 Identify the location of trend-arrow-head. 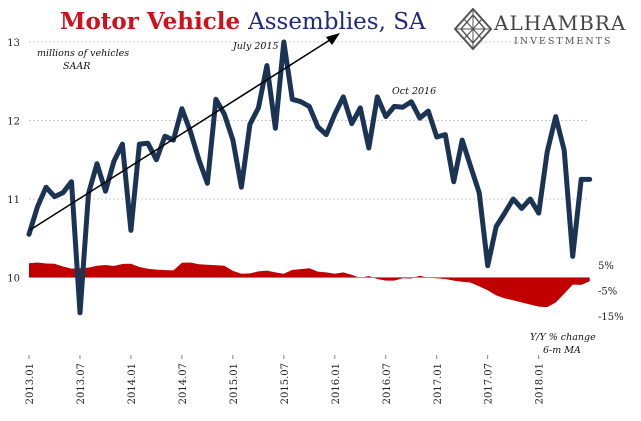
(333, 39).